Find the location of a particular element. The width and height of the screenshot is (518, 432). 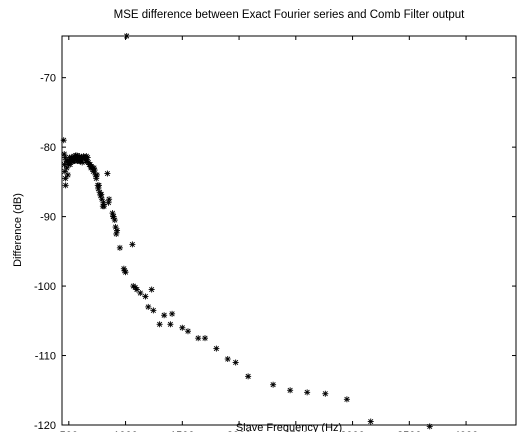

y-tick-label: -90 is located at coordinates (48, 218).